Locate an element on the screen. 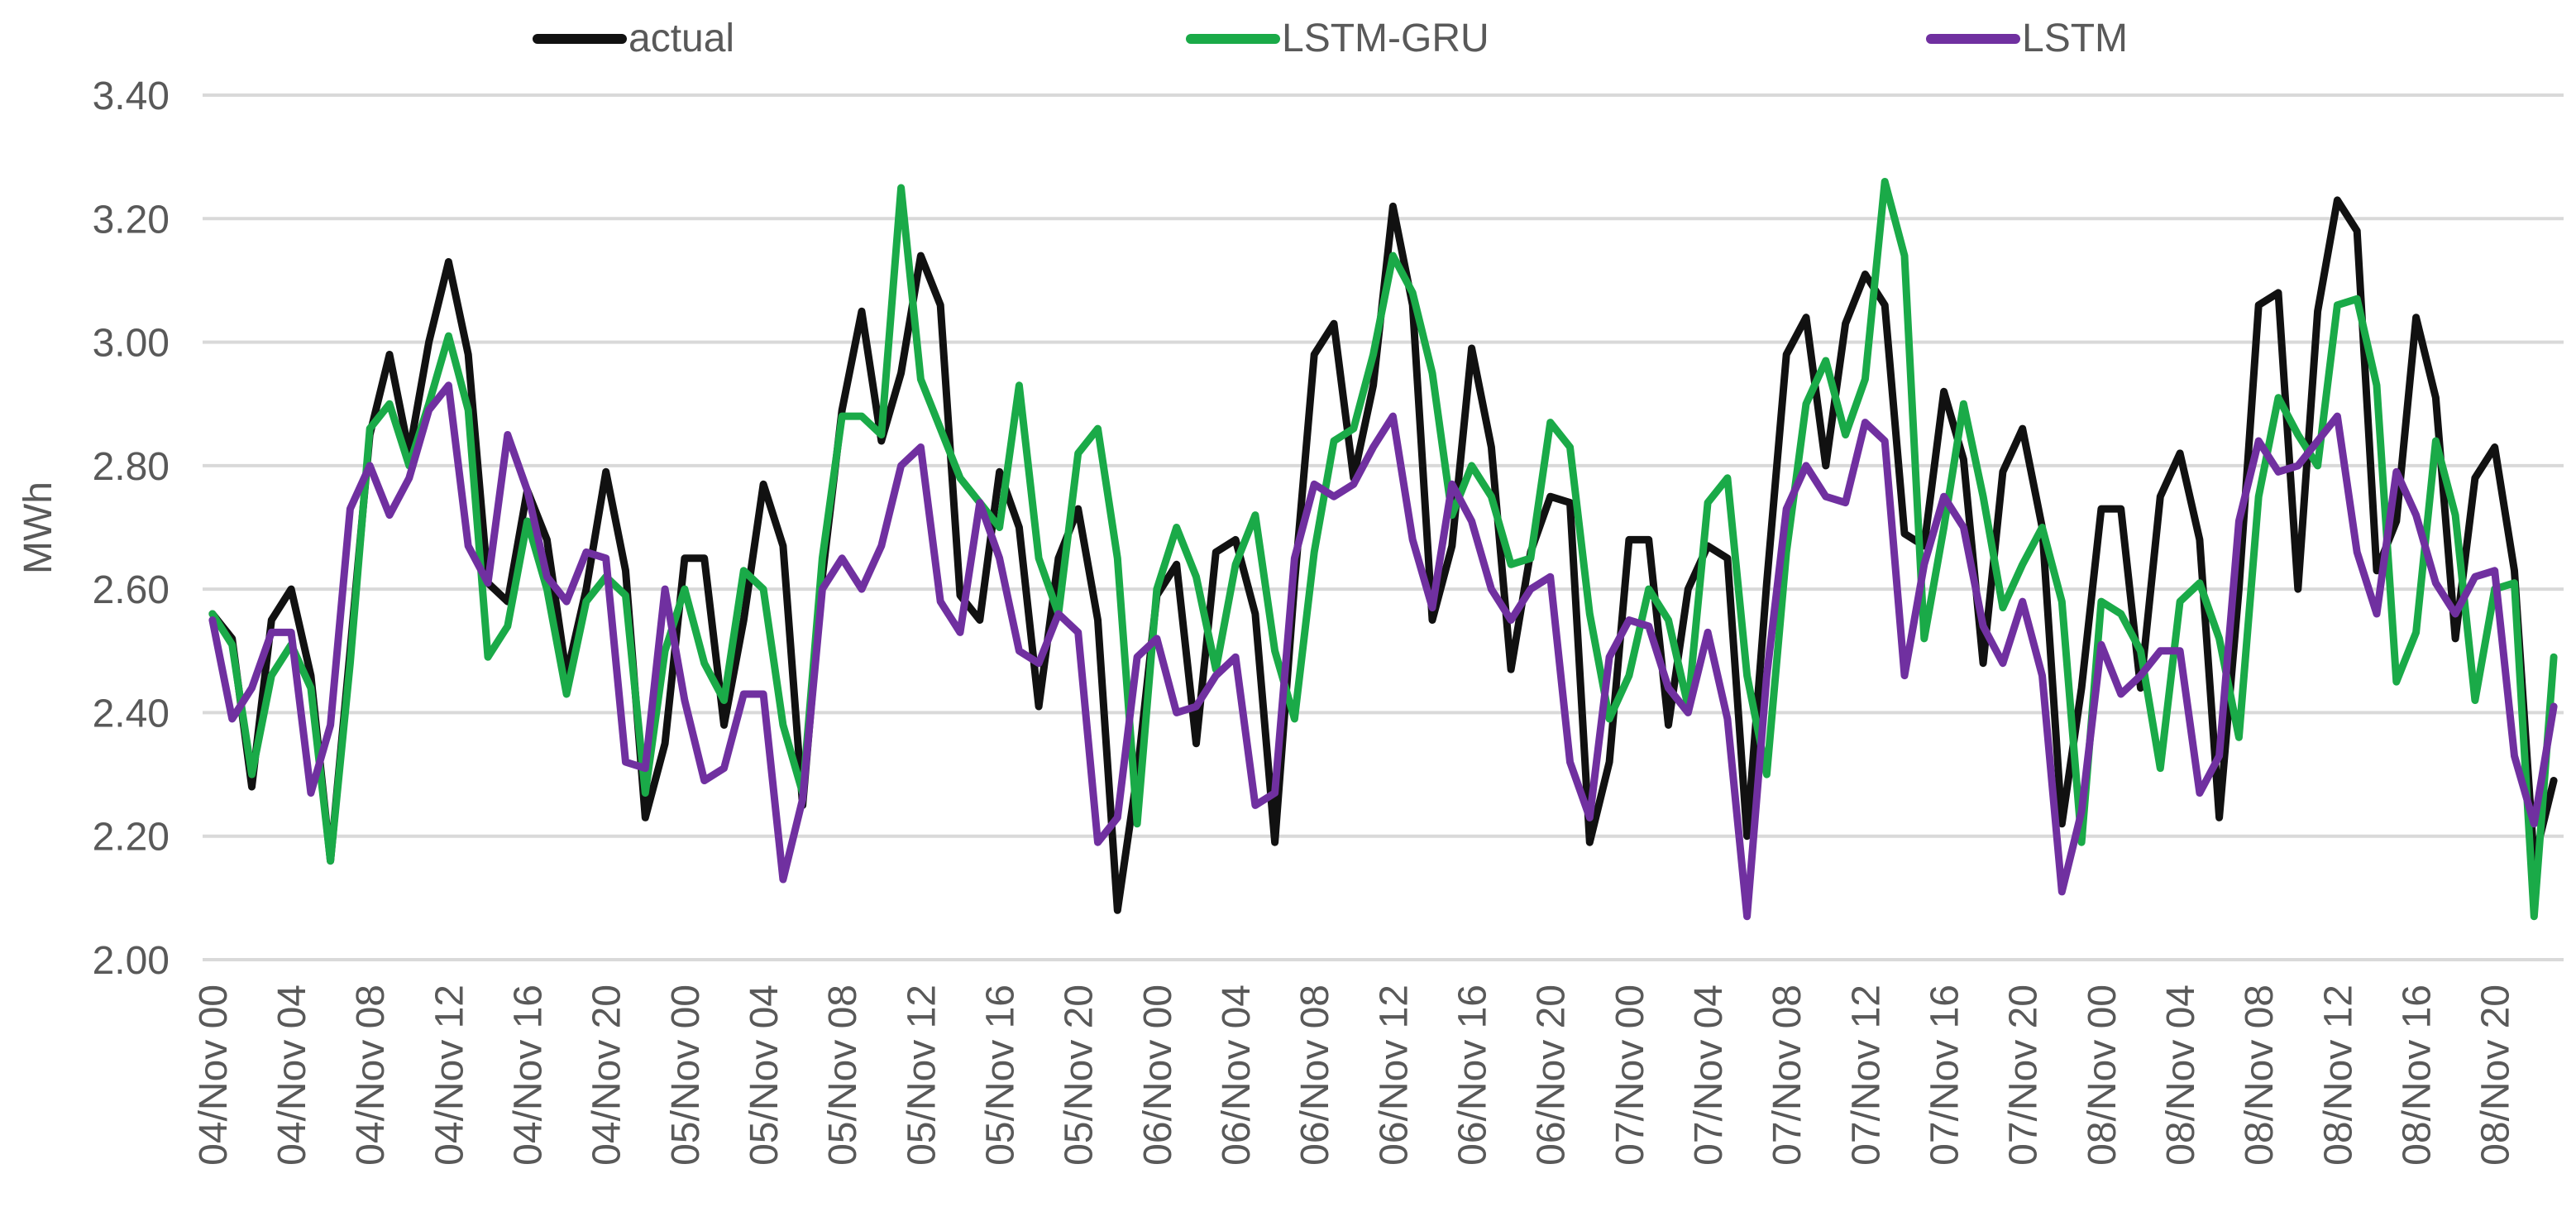 The image size is (2576, 1212). x-tick-label: 08/Nov 00 is located at coordinates (2102, 1075).